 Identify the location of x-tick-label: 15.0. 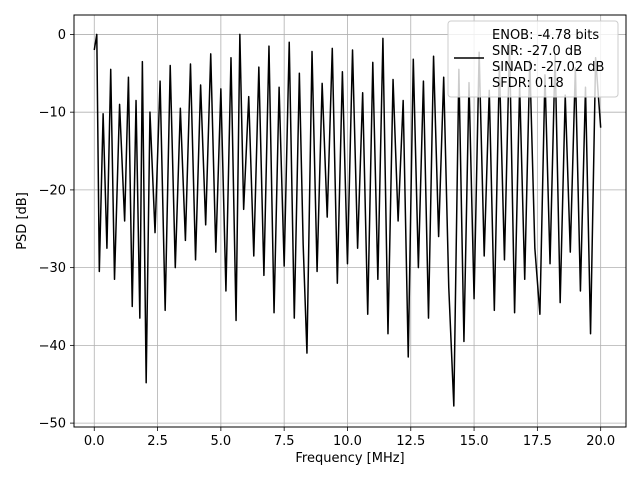
(474, 441).